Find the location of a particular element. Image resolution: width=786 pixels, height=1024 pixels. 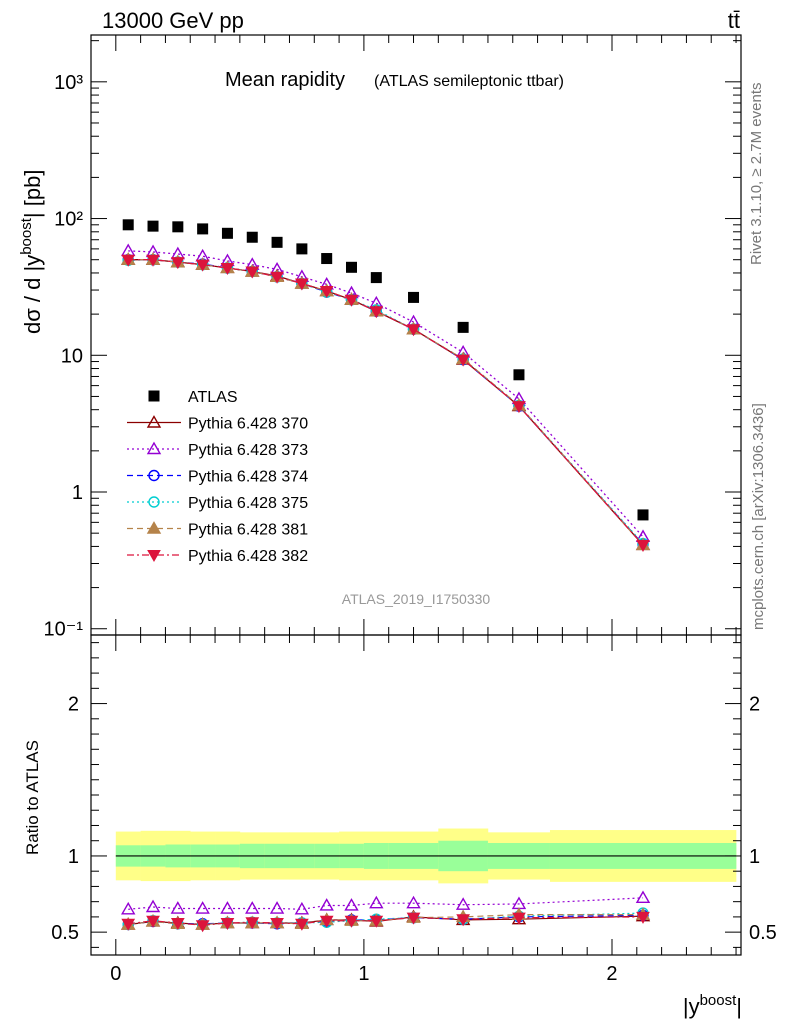

legend-label: ATLAS is located at coordinates (213, 397).